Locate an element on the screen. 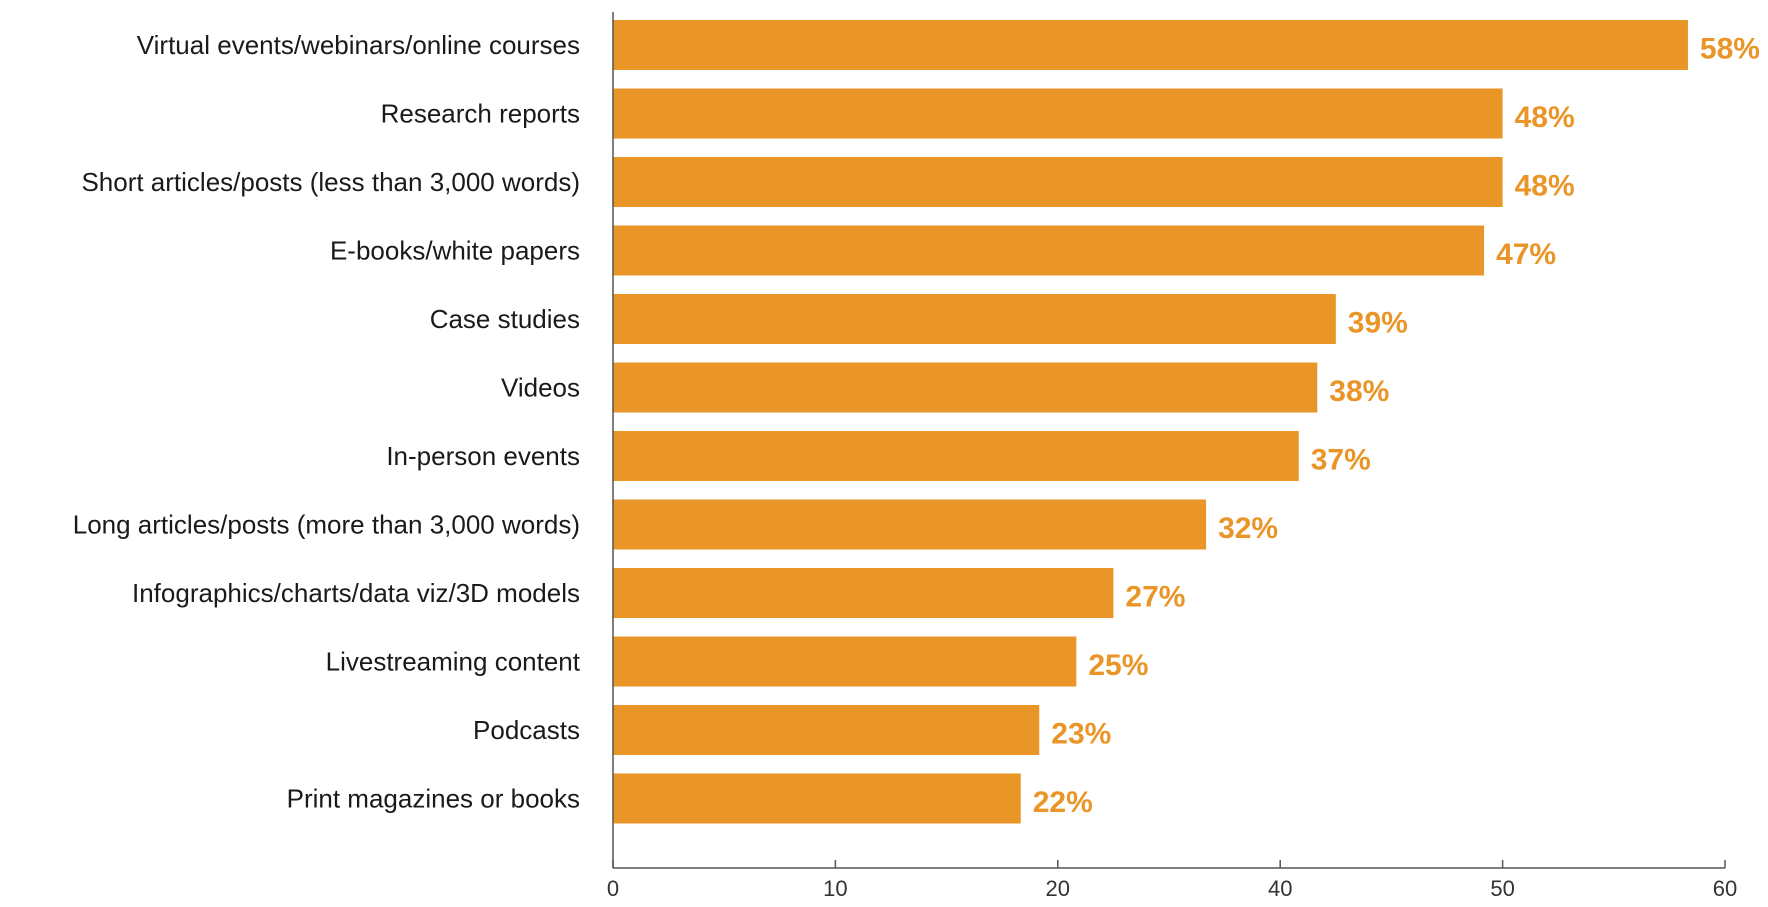 The height and width of the screenshot is (907, 1768). x-tick-label: 0 is located at coordinates (613, 888).